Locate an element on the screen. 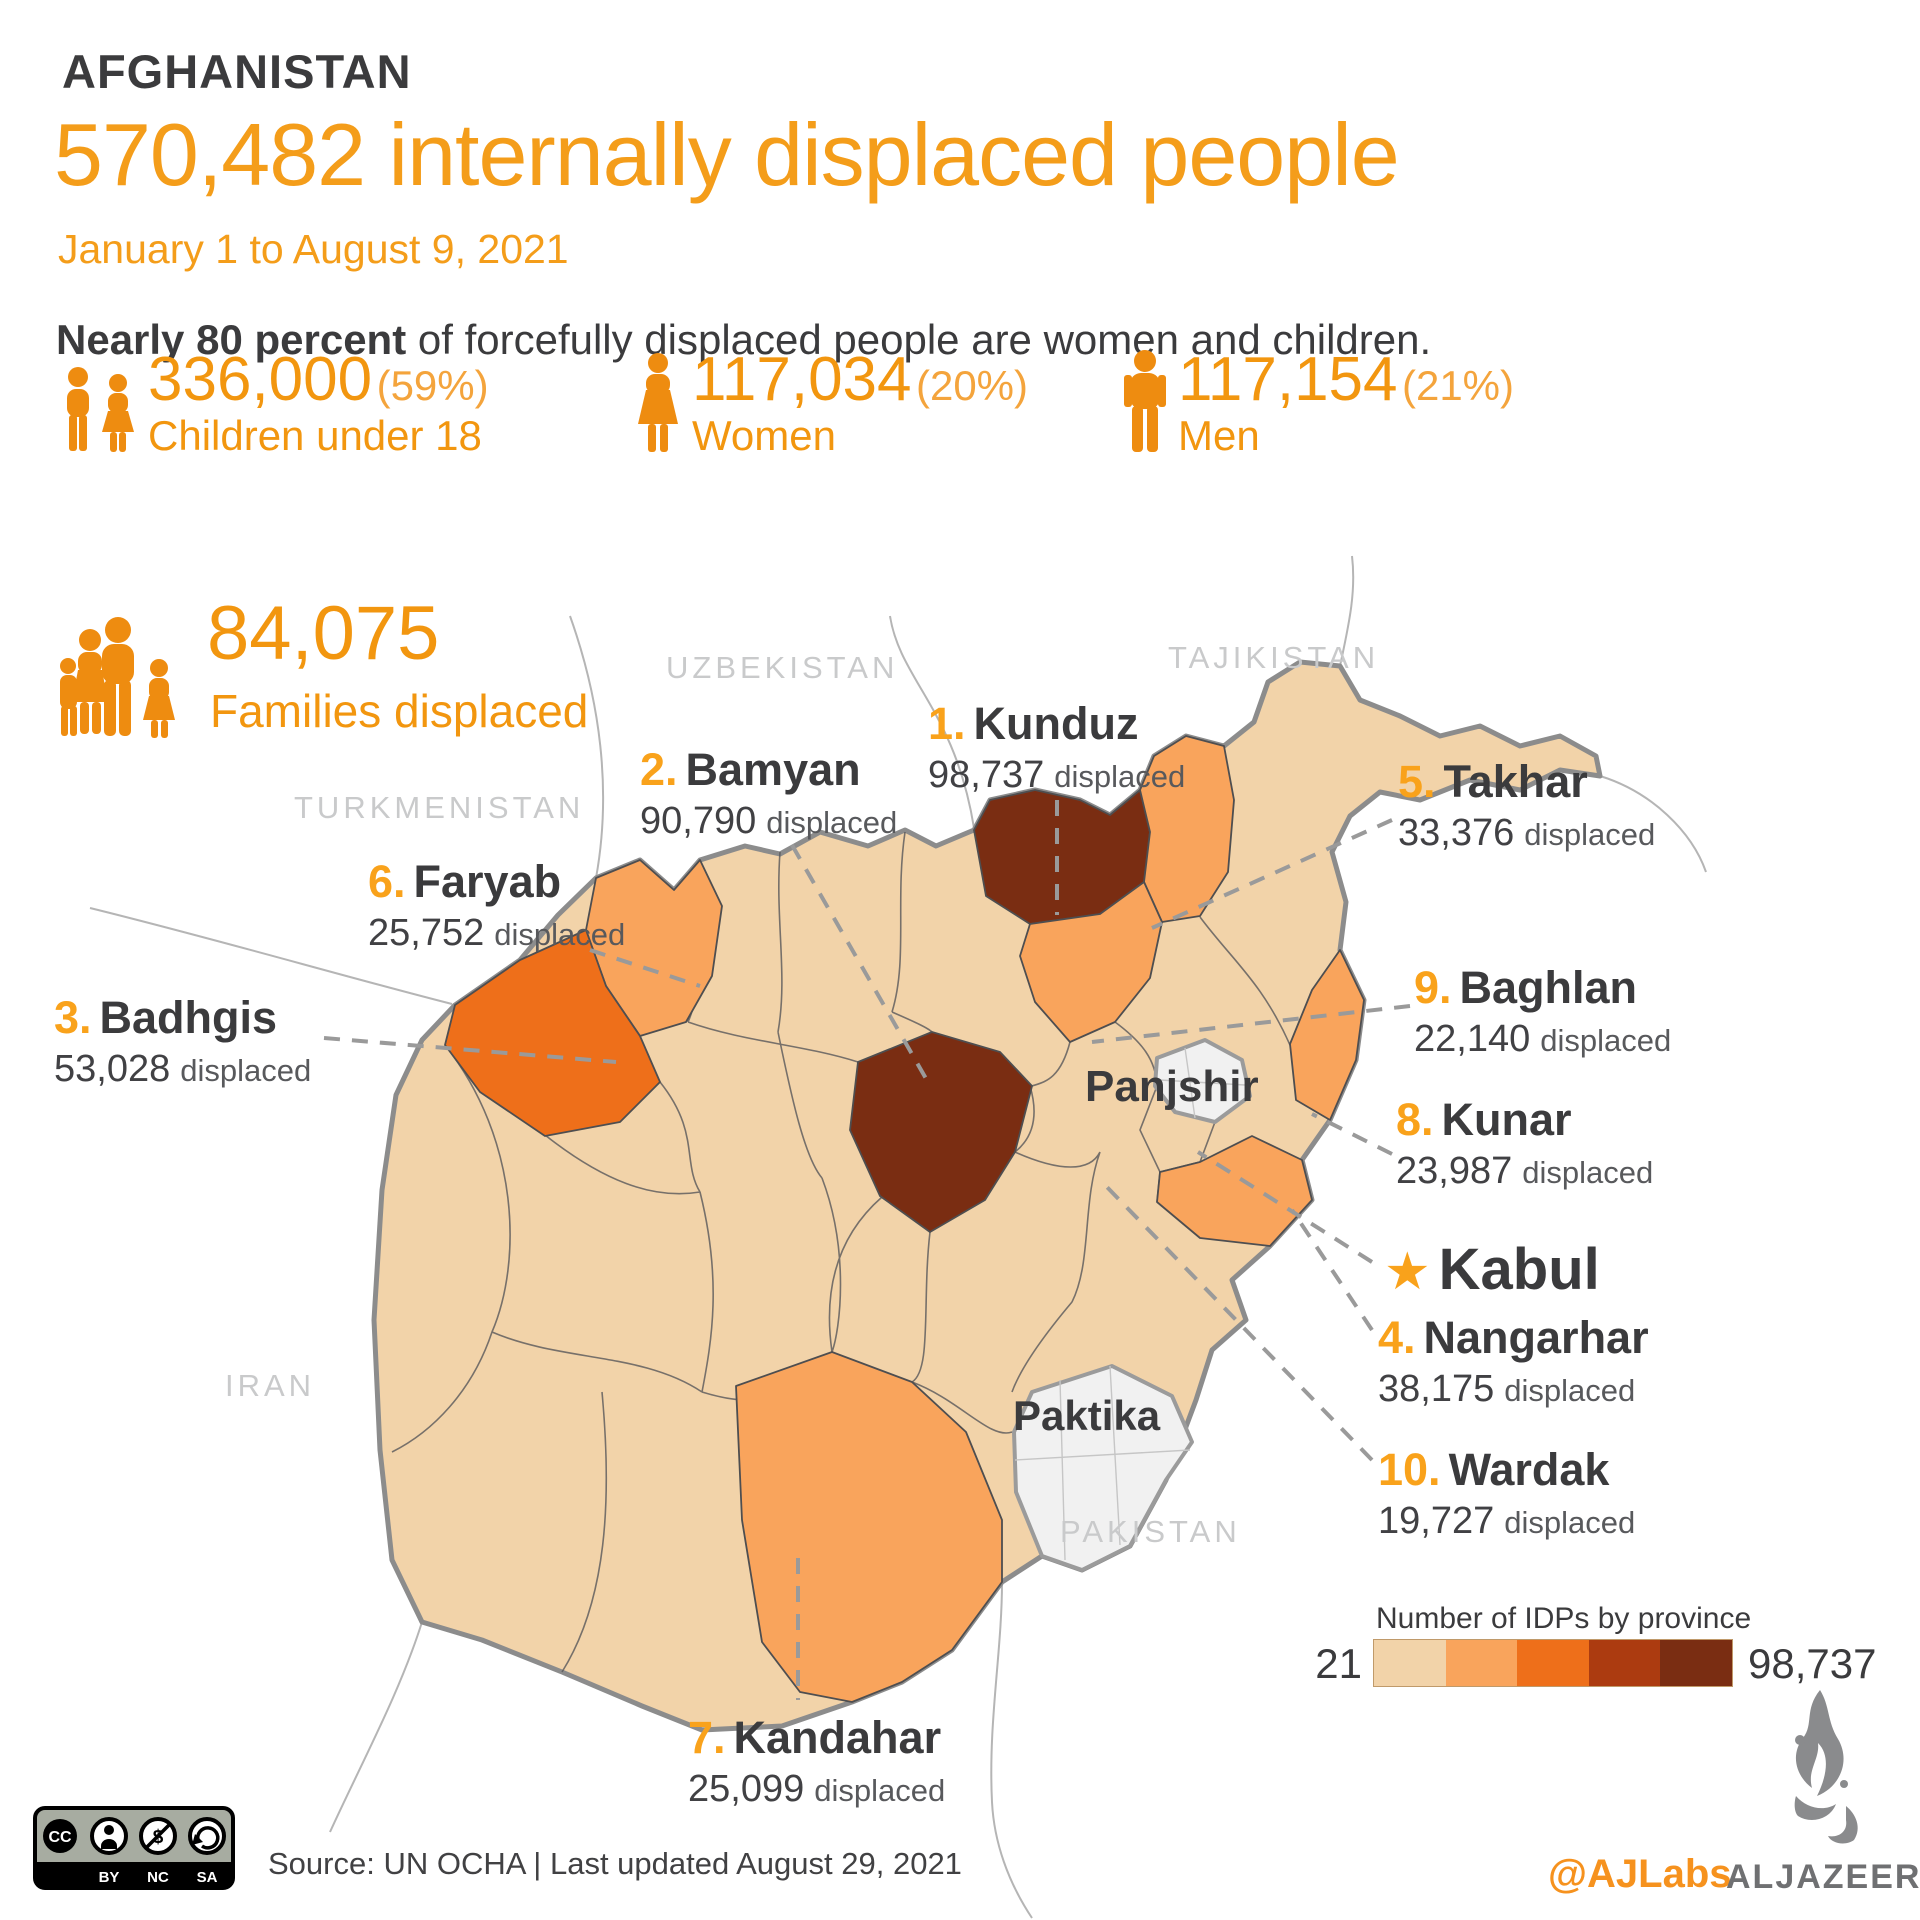 Image resolution: width=1920 pixels, height=1920 pixels. cc-sa-label: SA is located at coordinates (207, 1877).